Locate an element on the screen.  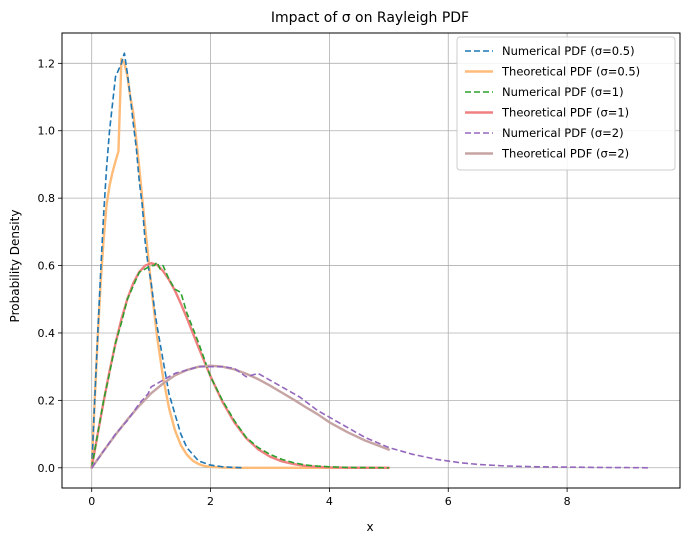
legend-label: Theoretical PDF (σ=1) is located at coordinates (565, 113).